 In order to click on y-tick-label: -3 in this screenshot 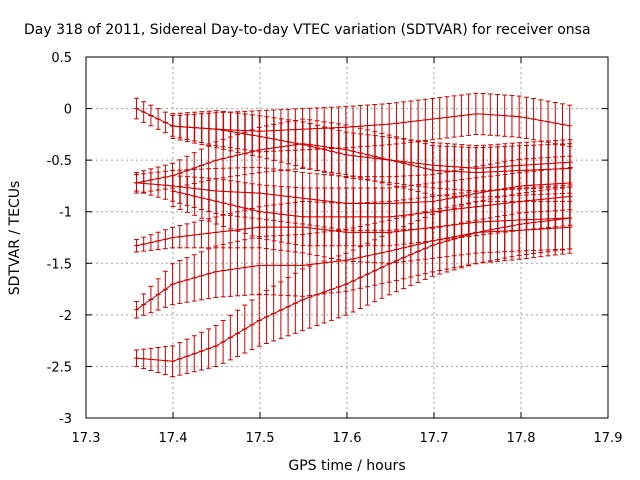, I will do `click(65, 419)`.